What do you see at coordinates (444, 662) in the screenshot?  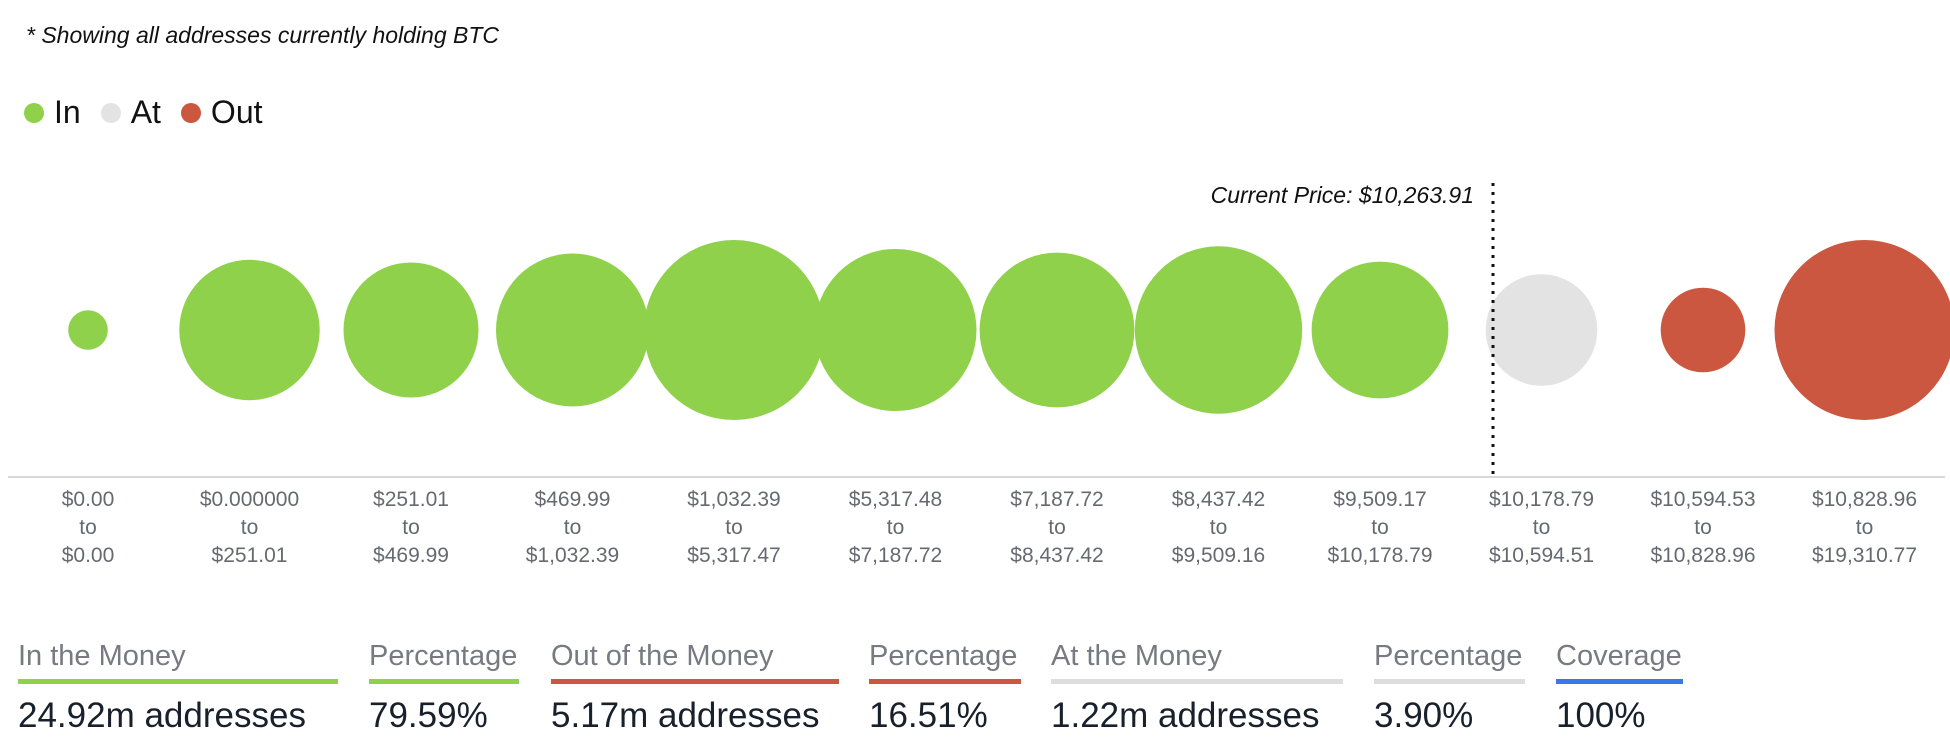 I see `stat-label-in-percentage: Percentage` at bounding box center [444, 662].